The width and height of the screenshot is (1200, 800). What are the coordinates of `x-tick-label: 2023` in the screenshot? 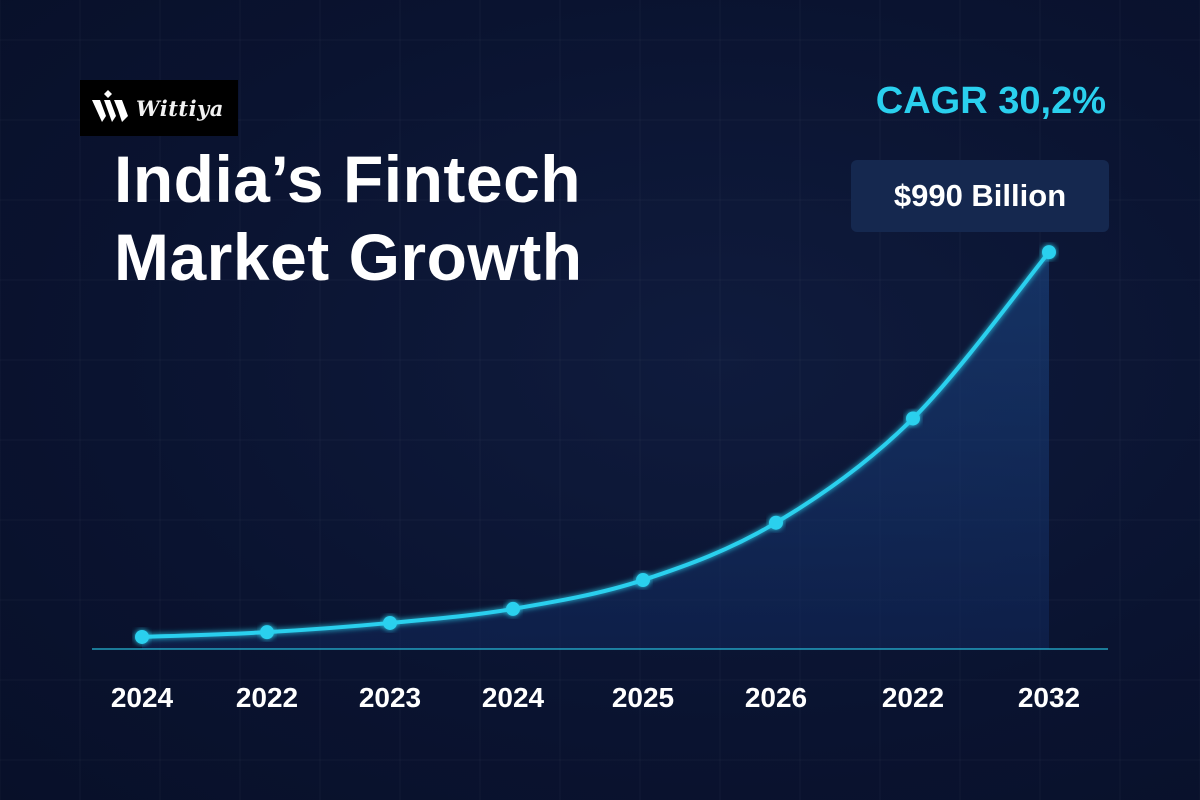 It's located at (390, 697).